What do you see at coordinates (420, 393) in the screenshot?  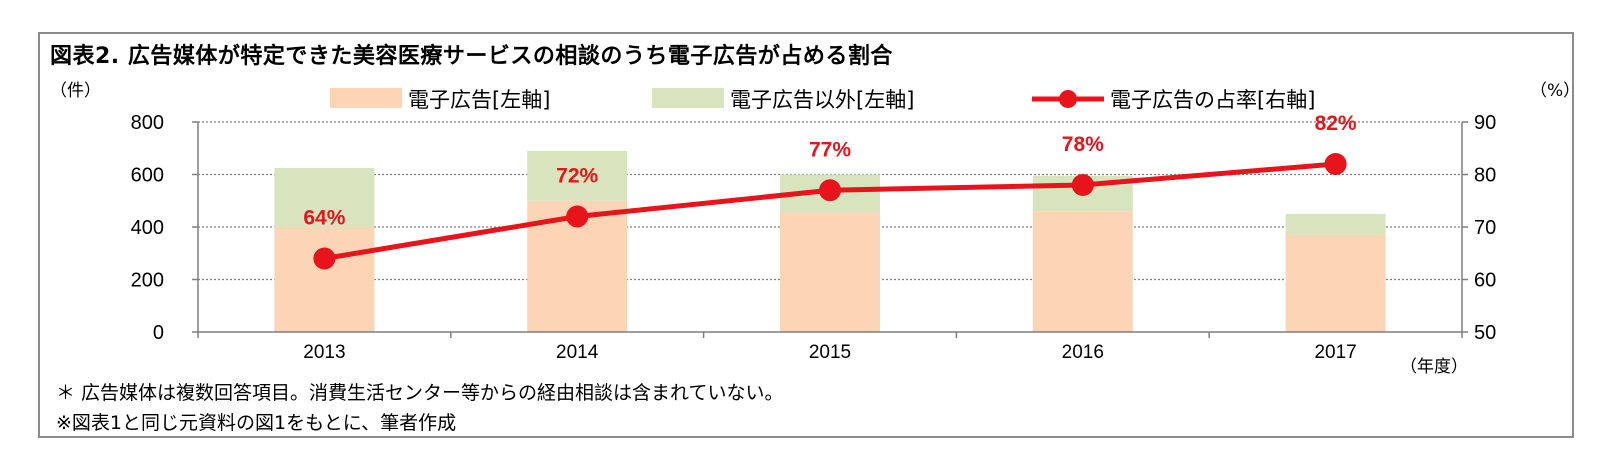 I see `footnote-1: ＊ 広告媒体は複数回答項目。消費生活センター等からの経由相談は含まれていない。` at bounding box center [420, 393].